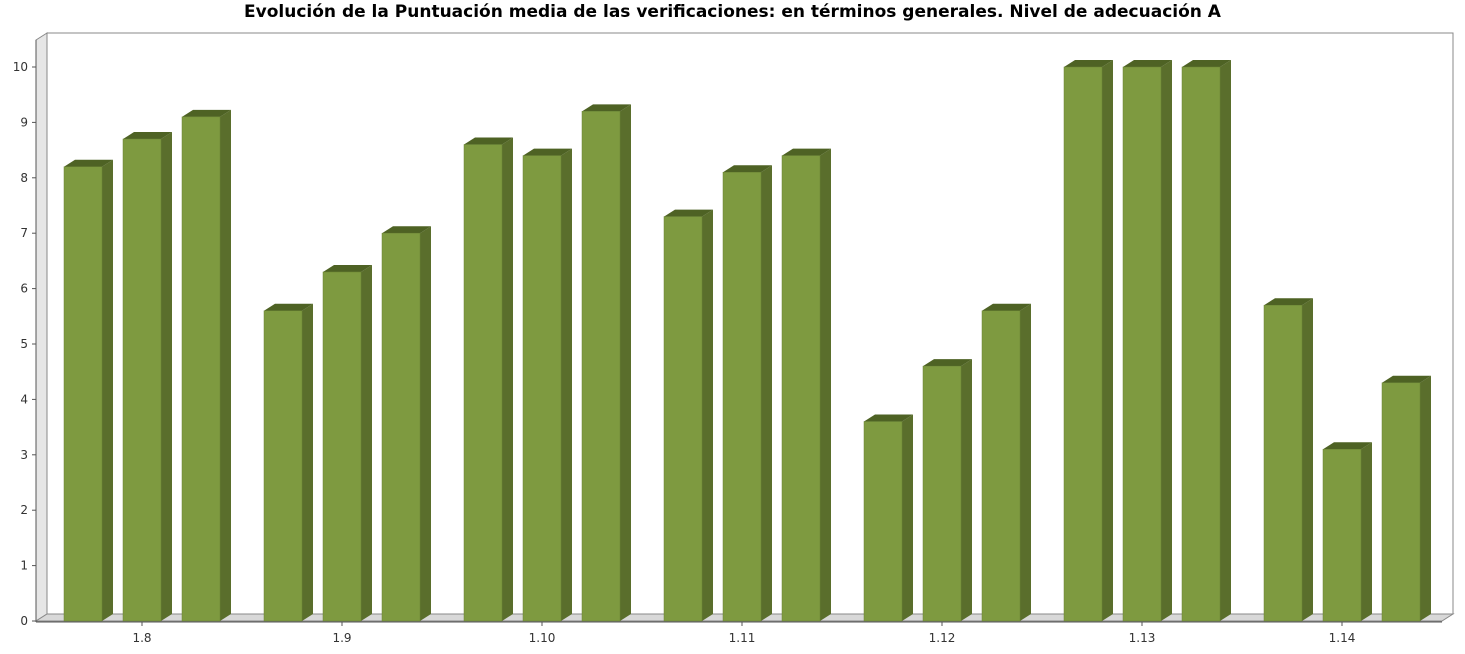 Image resolution: width=1465 pixels, height=654 pixels. Describe the element at coordinates (742, 638) in the screenshot. I see `x-tick-label: 1.11` at that location.